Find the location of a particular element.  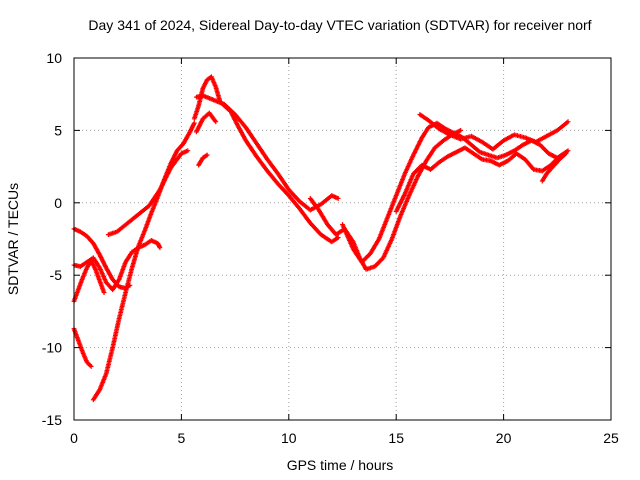

series-track-j is located at coordinates (385, 200).